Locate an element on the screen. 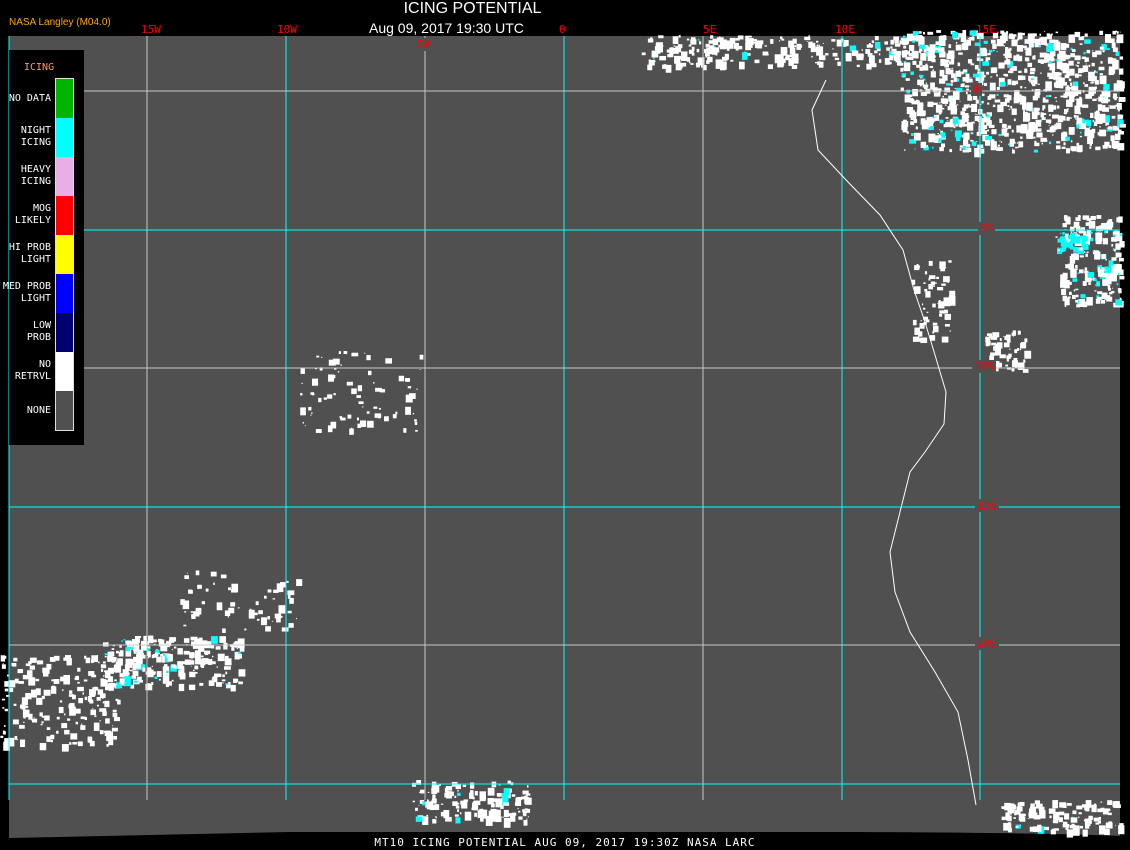  legend-label: MOG LIKELY is located at coordinates (32, 214).